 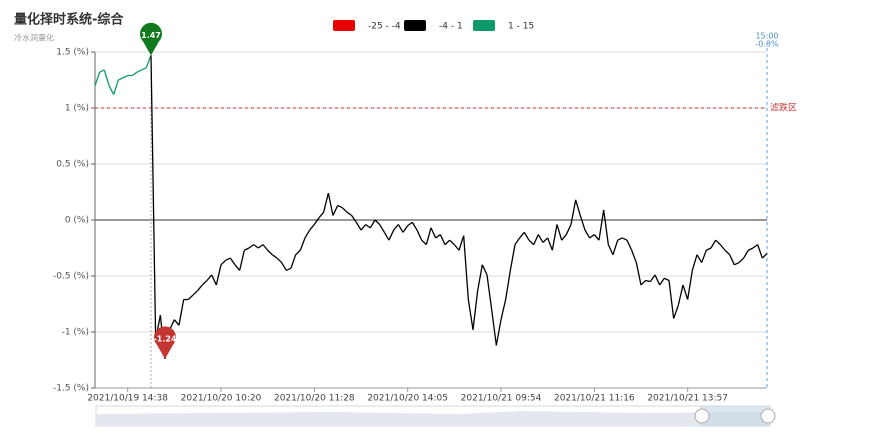 I want to click on data-zoom, so click(x=435, y=416).